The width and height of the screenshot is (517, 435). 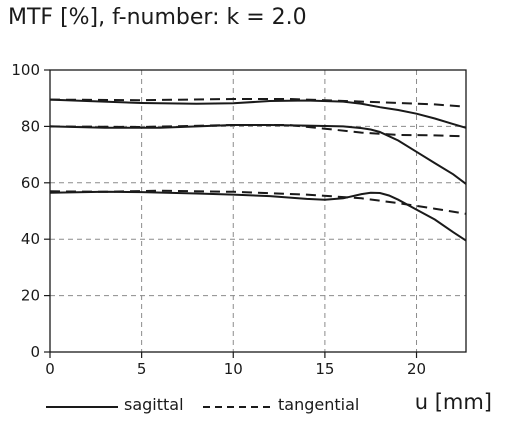 What do you see at coordinates (30, 183) in the screenshot?
I see `y-tick-label: 60` at bounding box center [30, 183].